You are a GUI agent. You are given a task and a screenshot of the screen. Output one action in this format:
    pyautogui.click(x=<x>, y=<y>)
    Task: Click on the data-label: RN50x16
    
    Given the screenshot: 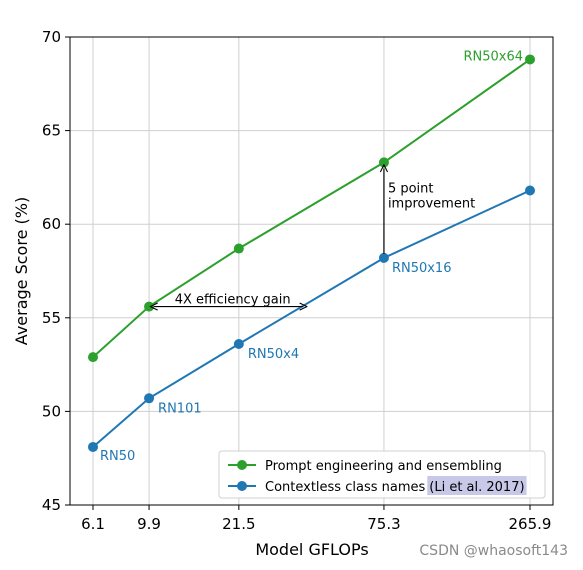 What is the action you would take?
    pyautogui.click(x=422, y=268)
    